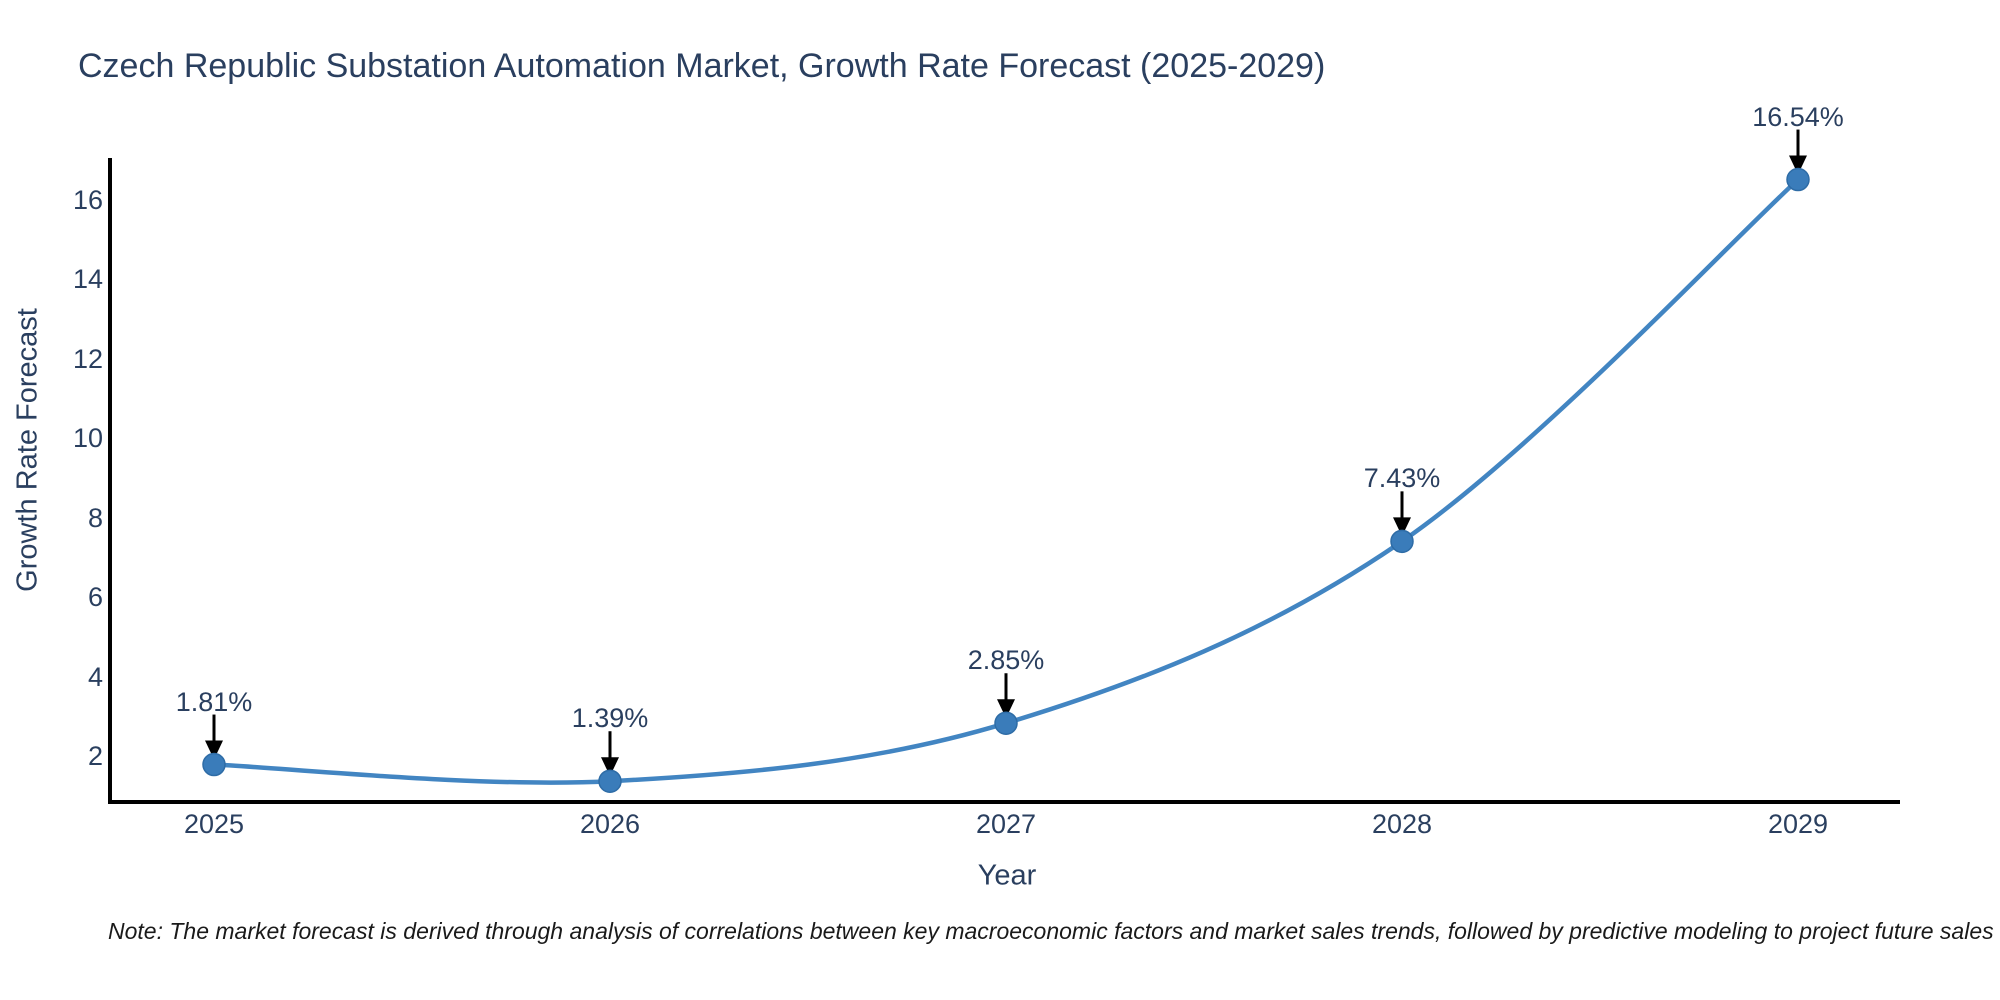 This screenshot has width=2000, height=1000. I want to click on y-tick-label: 4, so click(95, 676).